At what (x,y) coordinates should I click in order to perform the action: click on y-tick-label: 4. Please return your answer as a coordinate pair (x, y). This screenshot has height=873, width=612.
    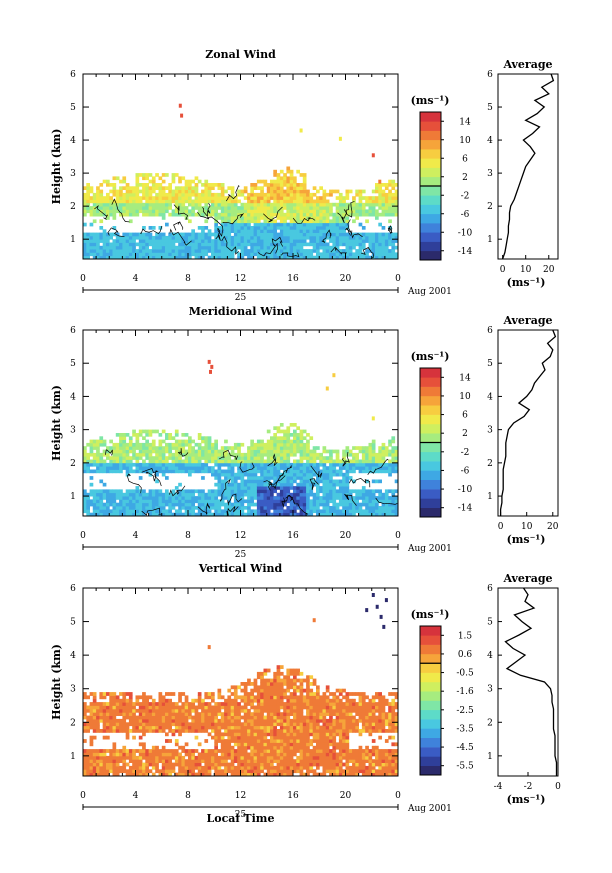
    Looking at the image, I should click on (73, 141).